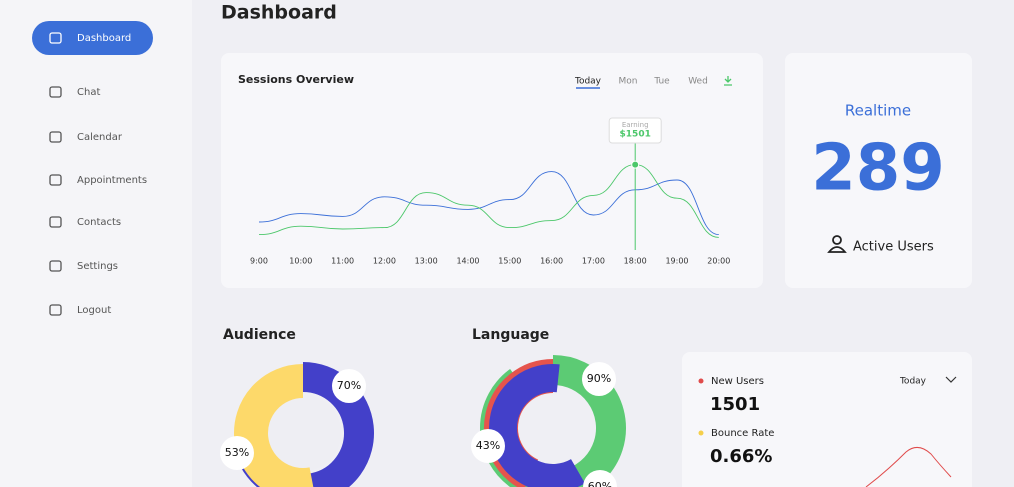 The width and height of the screenshot is (1014, 487). Describe the element at coordinates (635, 125) in the screenshot. I see `tooltip-label: Earning` at that location.